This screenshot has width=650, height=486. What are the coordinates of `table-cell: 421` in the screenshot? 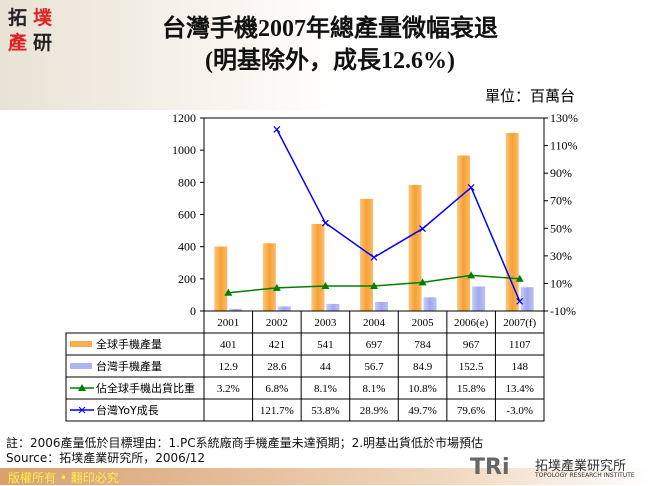 It's located at (277, 345).